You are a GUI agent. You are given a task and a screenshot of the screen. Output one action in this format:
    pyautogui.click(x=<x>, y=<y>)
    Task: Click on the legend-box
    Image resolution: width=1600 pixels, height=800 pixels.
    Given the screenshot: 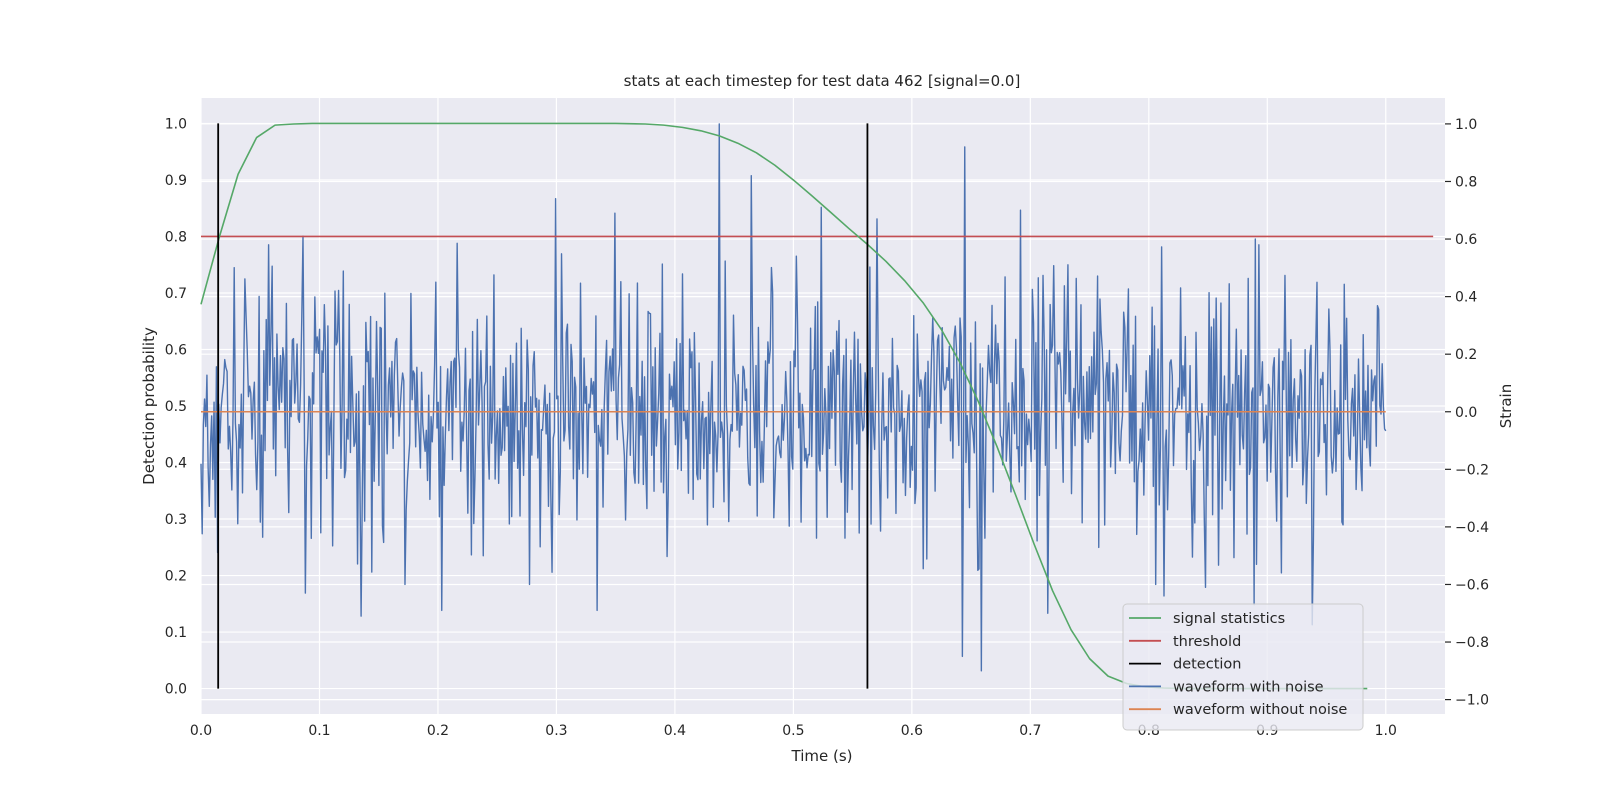 What is the action you would take?
    pyautogui.click(x=1243, y=667)
    